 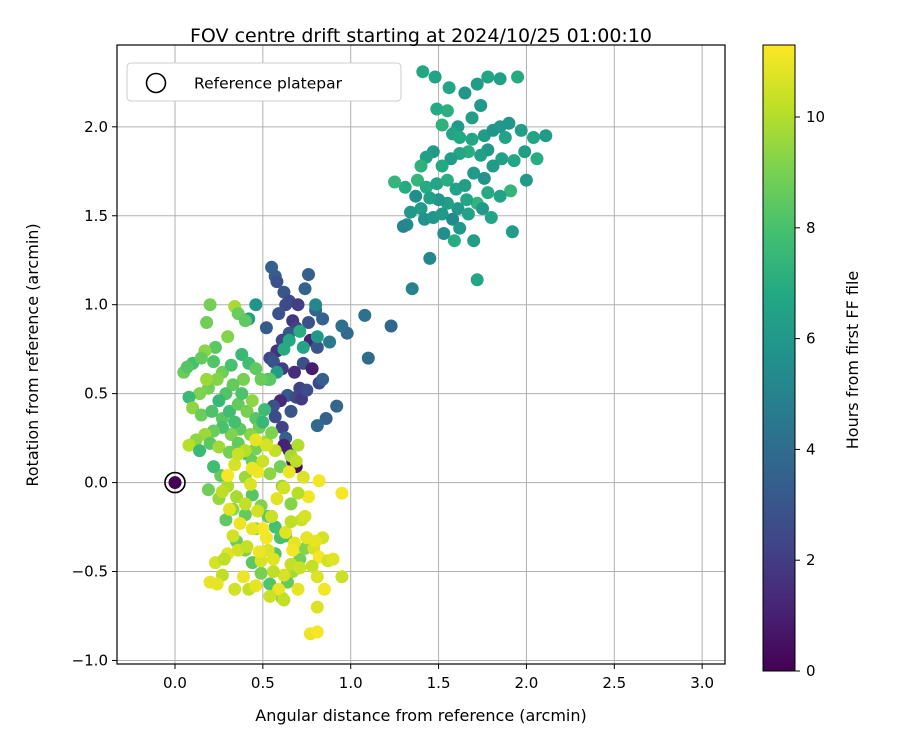 What do you see at coordinates (815, 117) in the screenshot?
I see `colorbar-tick-label: 10` at bounding box center [815, 117].